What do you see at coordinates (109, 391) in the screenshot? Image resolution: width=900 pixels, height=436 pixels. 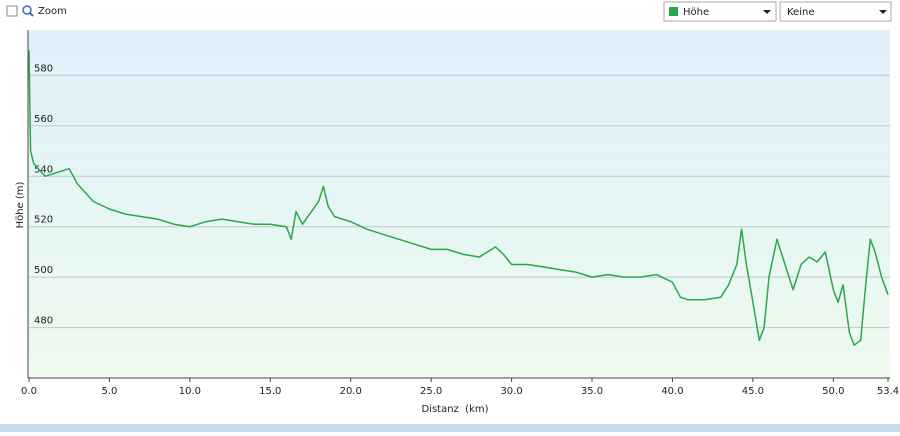 I see `x-tick-label: 5.0` at bounding box center [109, 391].